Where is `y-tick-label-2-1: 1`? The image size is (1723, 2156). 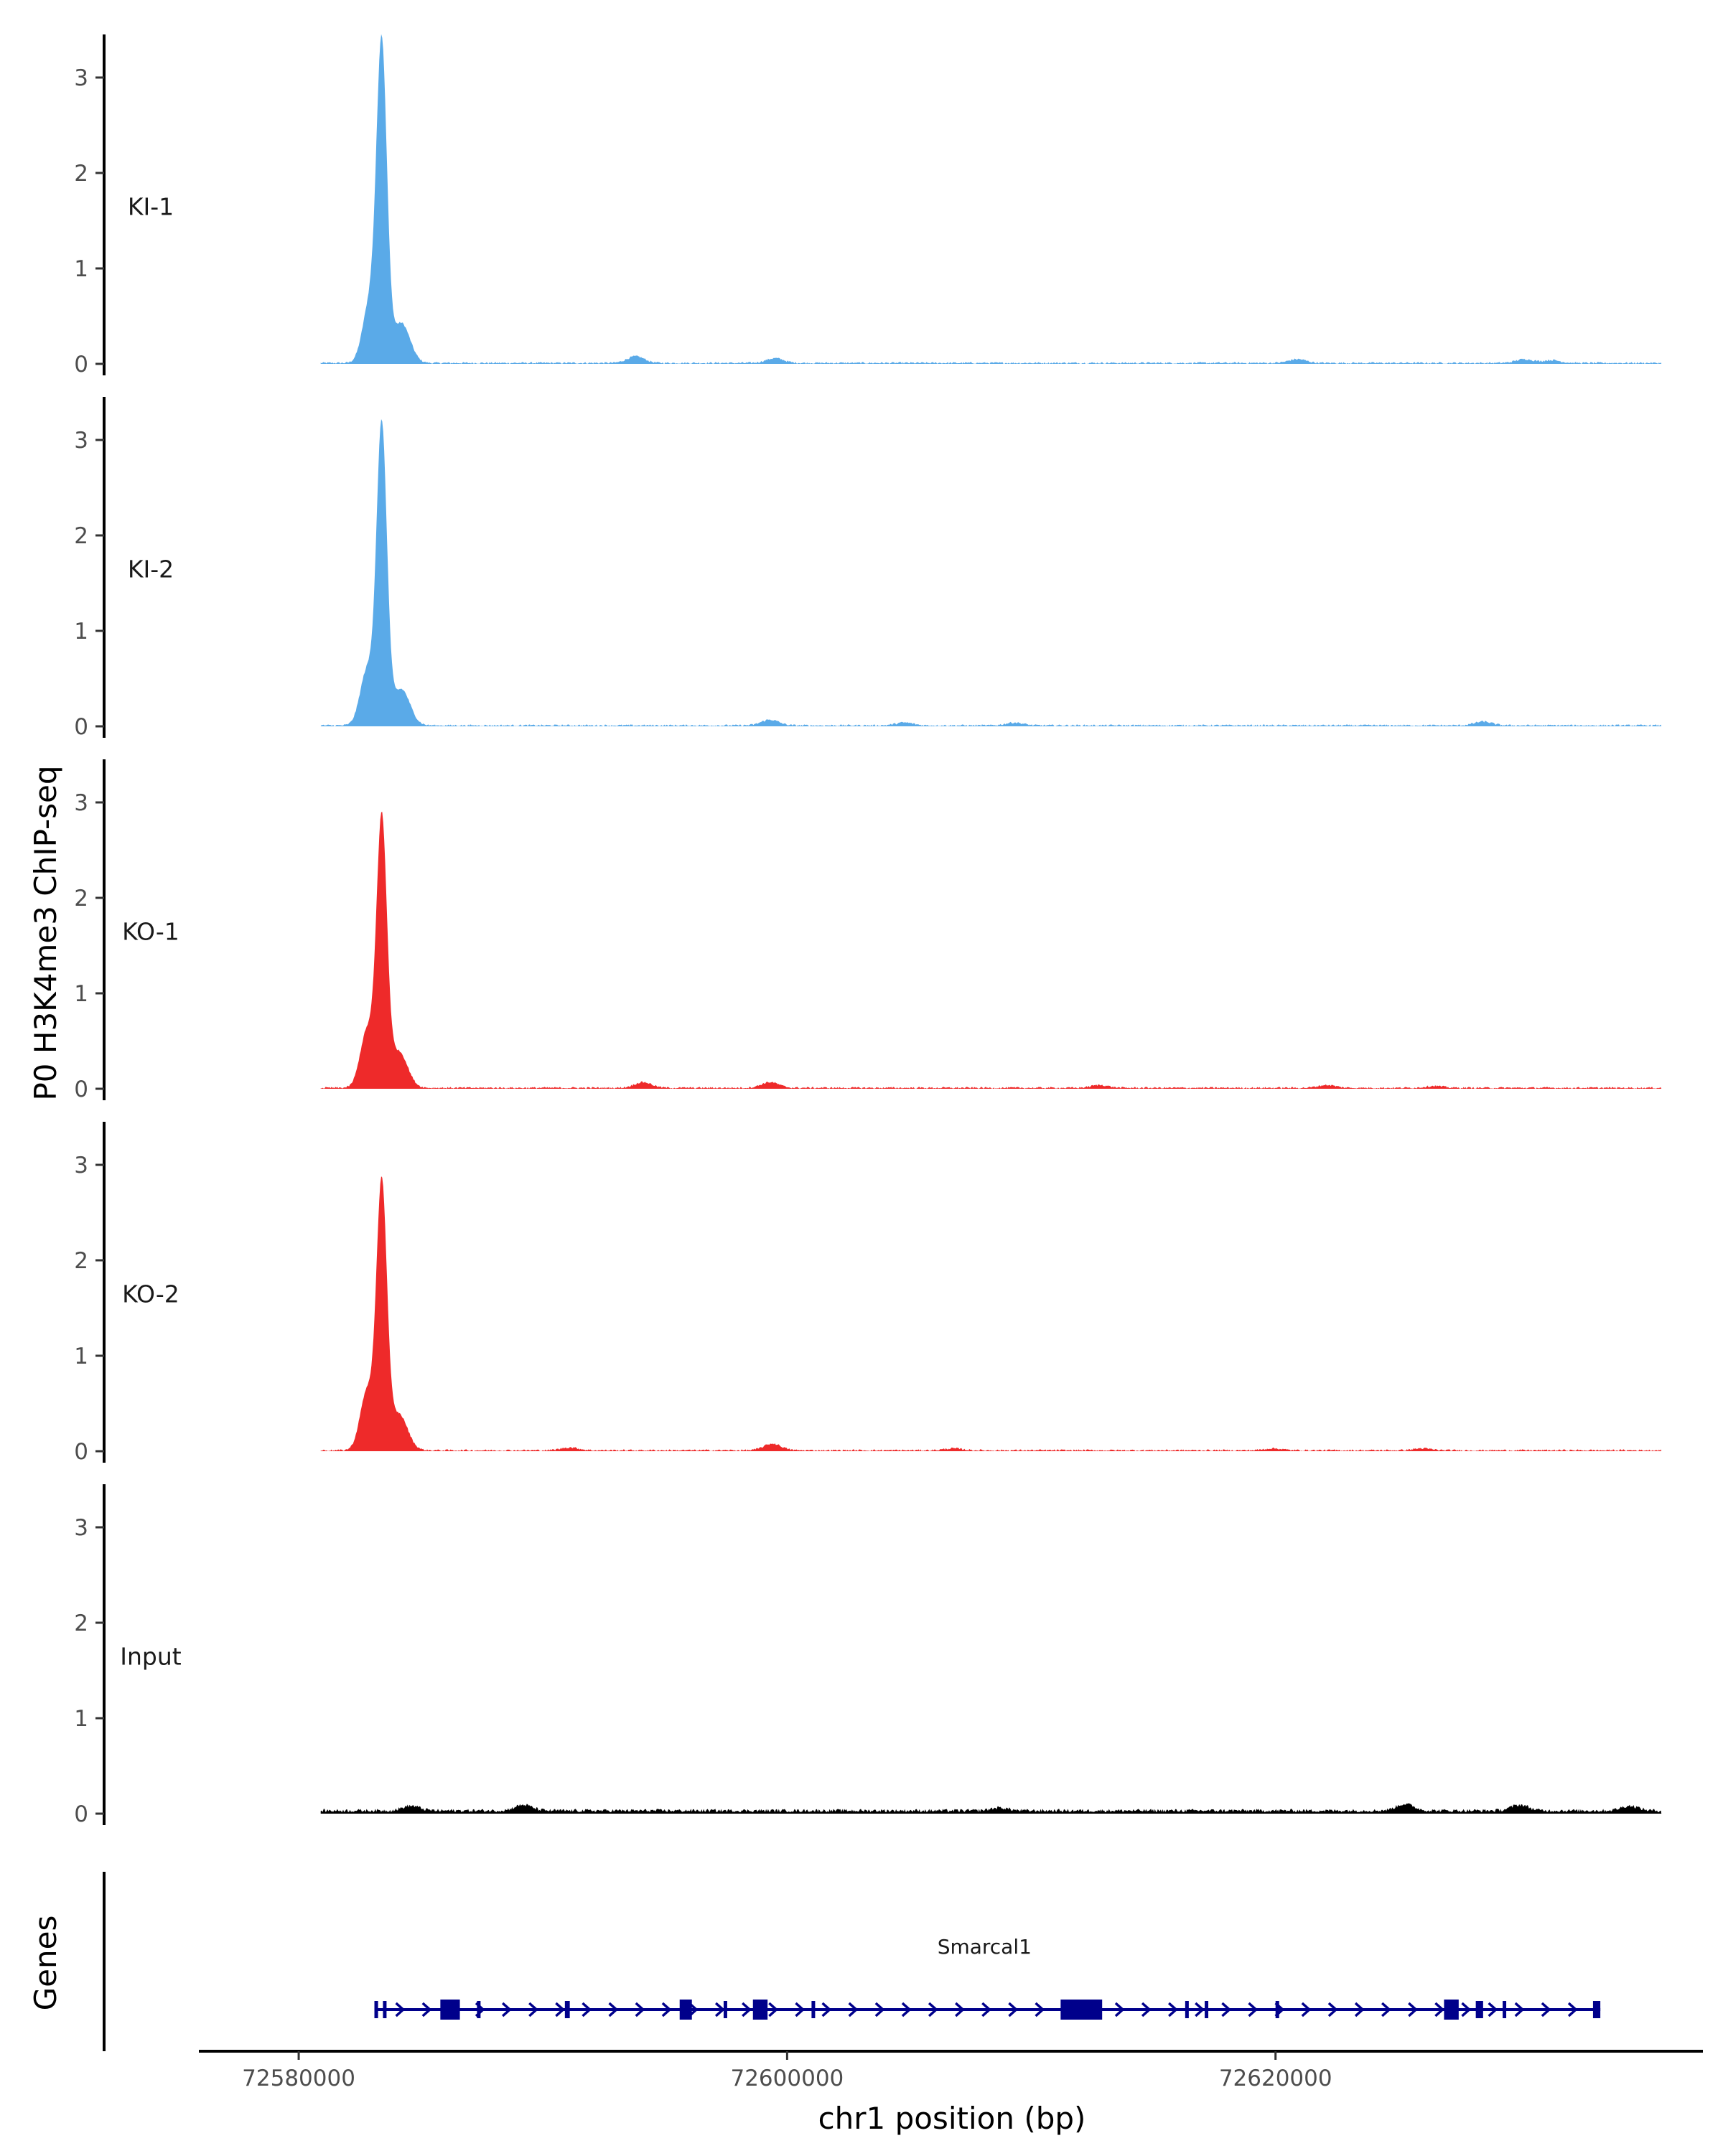 y-tick-label-2-1: 1 is located at coordinates (81, 994).